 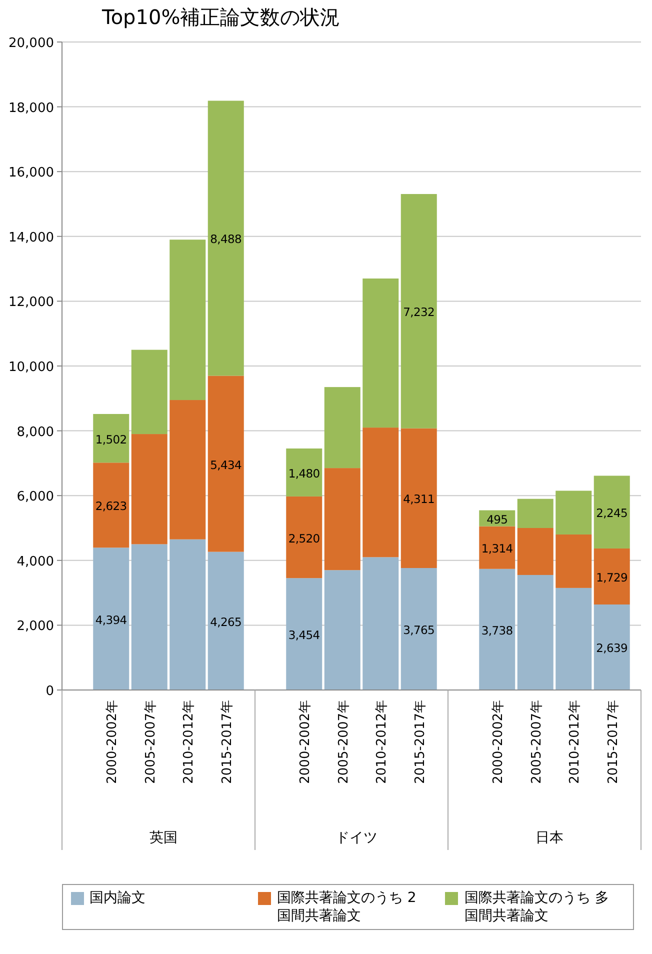 I want to click on data-label: 2,623, so click(x=111, y=506).